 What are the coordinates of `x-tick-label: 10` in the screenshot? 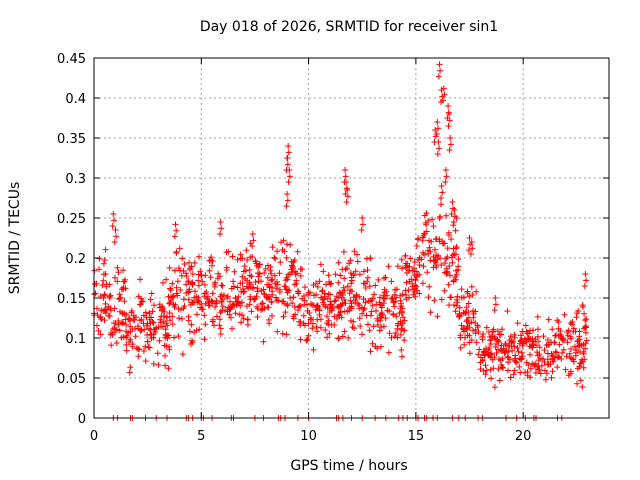 It's located at (308, 436).